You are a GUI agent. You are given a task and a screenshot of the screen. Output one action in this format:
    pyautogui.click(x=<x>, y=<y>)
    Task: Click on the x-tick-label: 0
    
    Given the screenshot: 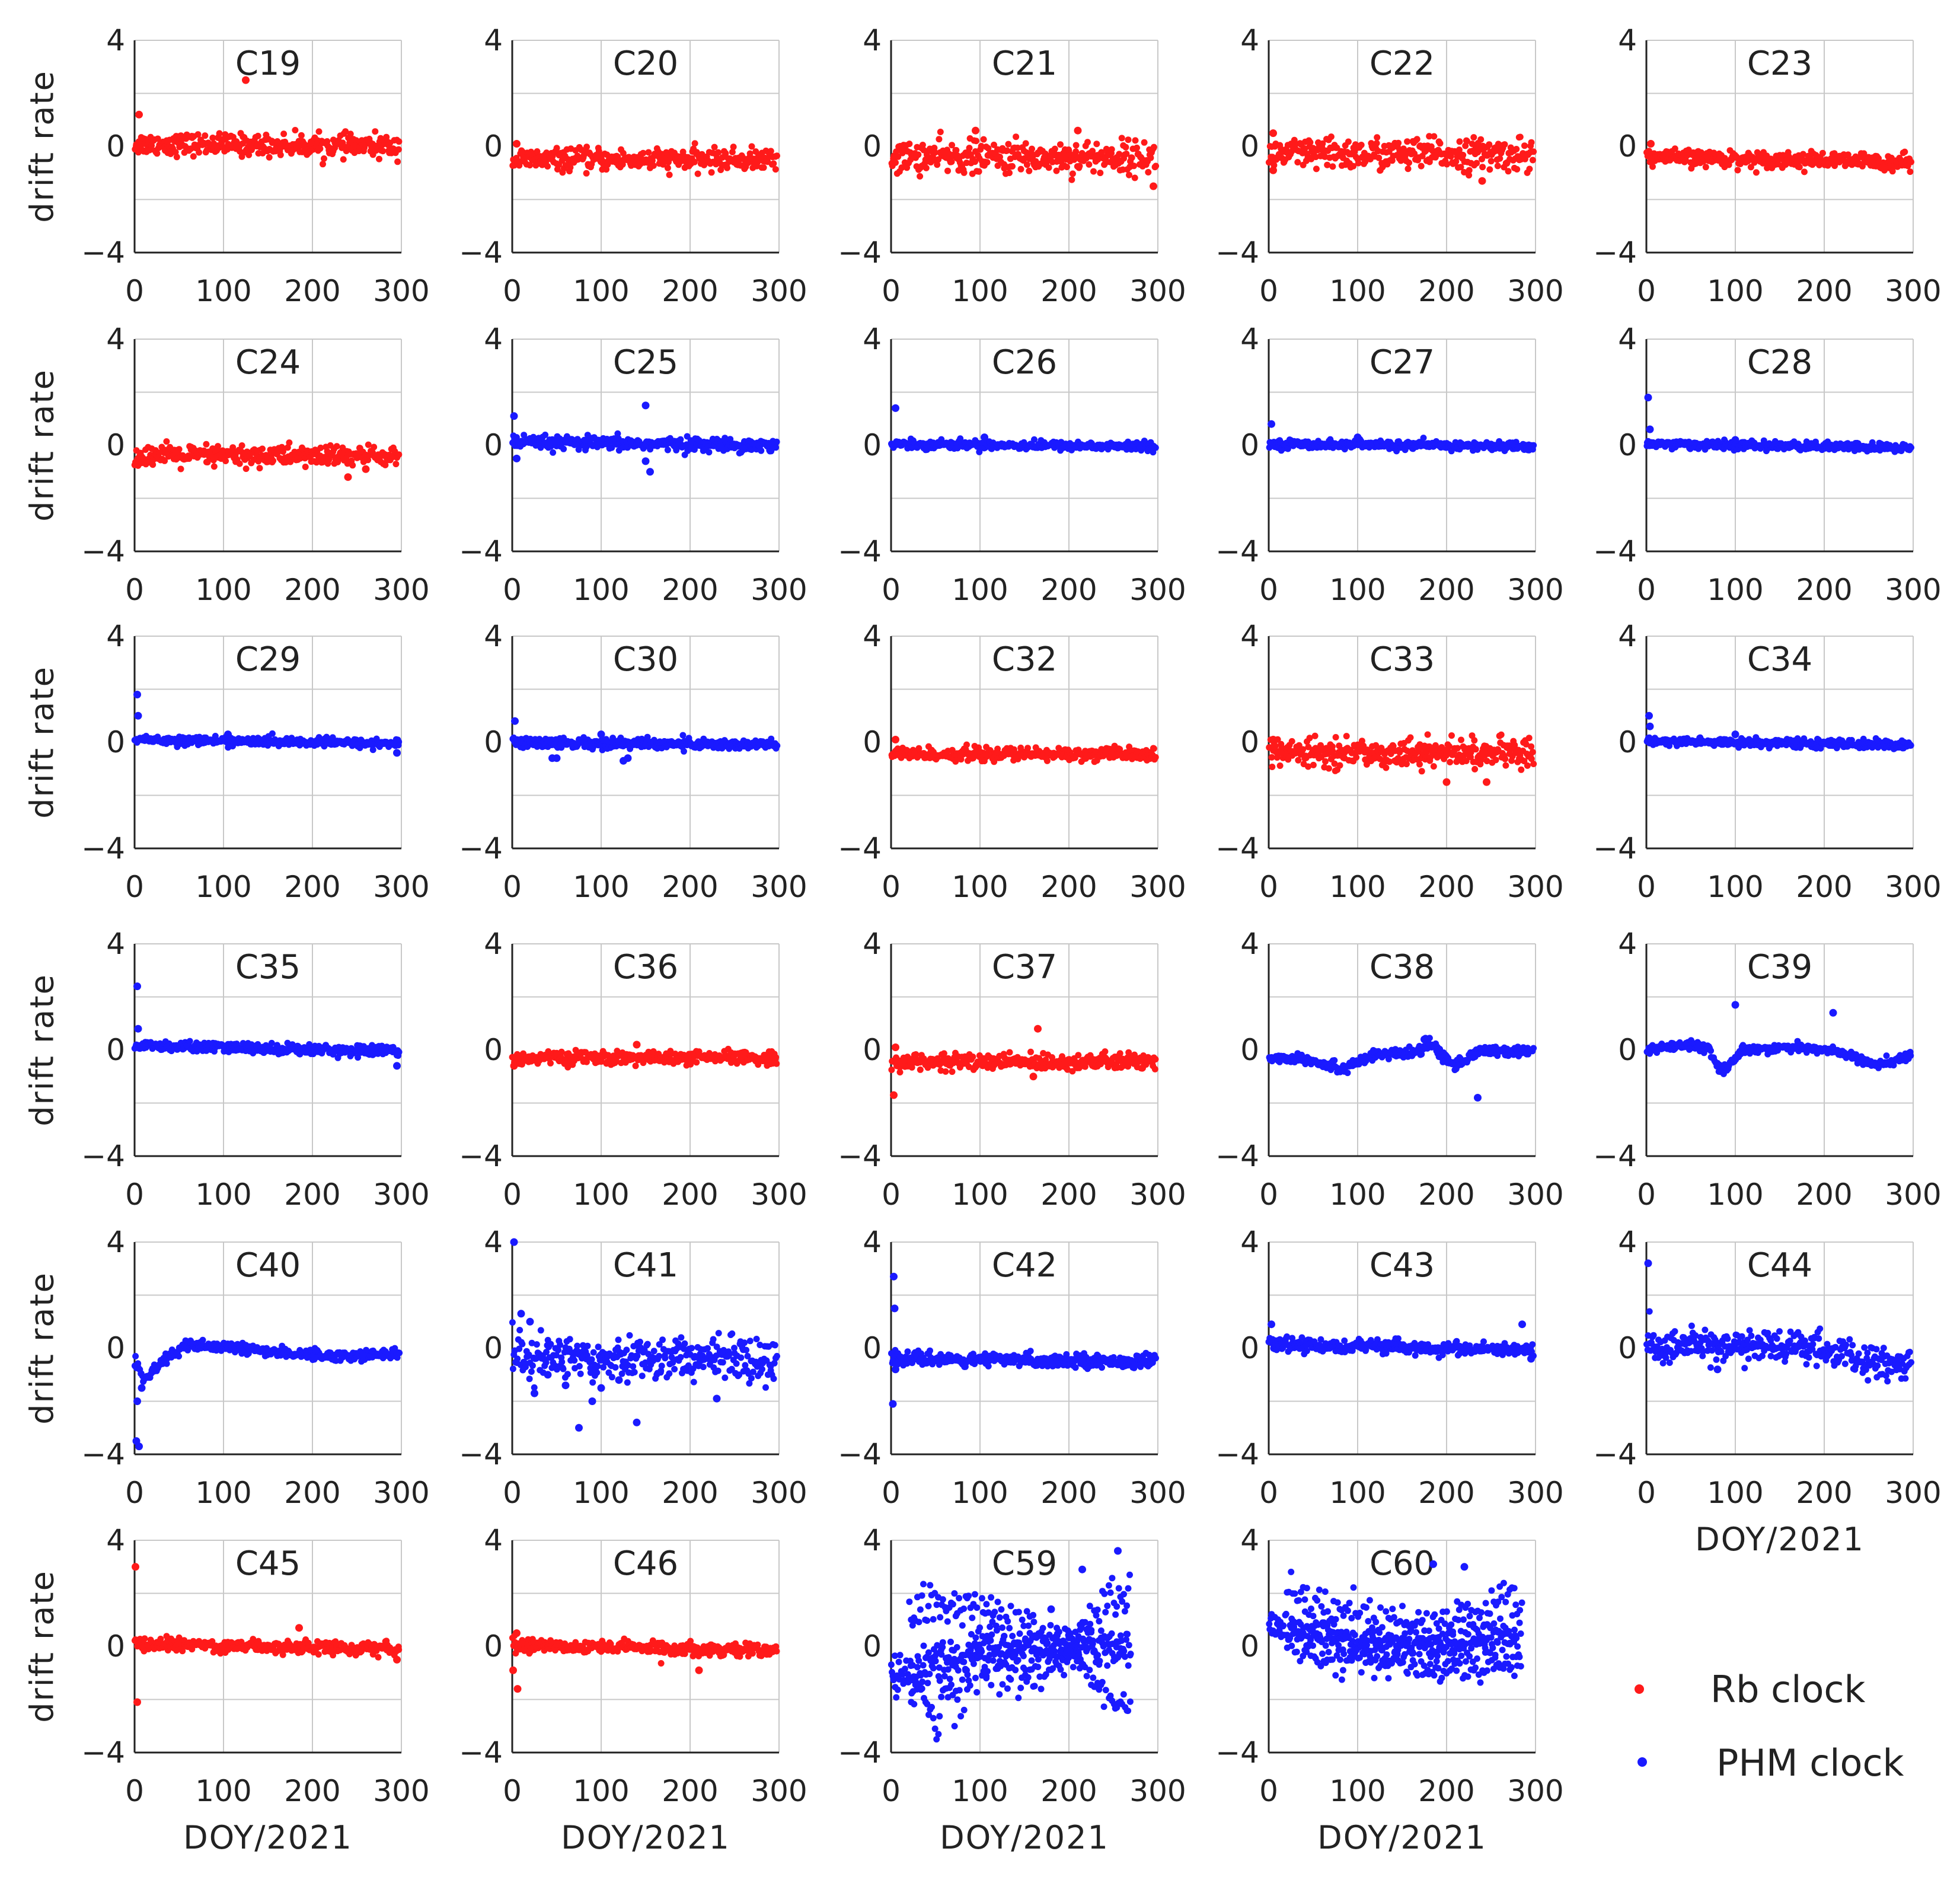 What is the action you would take?
    pyautogui.click(x=891, y=291)
    